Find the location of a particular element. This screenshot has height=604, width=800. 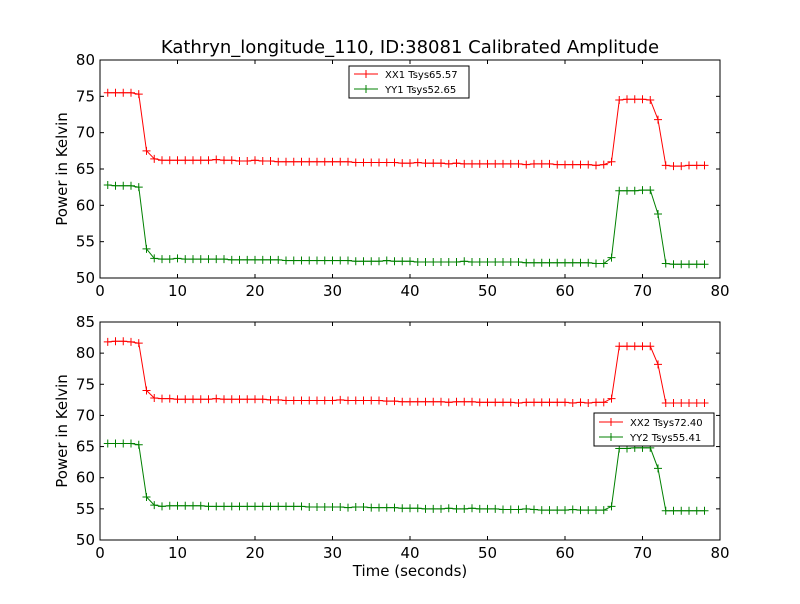

top-x-tick-label: 80 is located at coordinates (719, 291).